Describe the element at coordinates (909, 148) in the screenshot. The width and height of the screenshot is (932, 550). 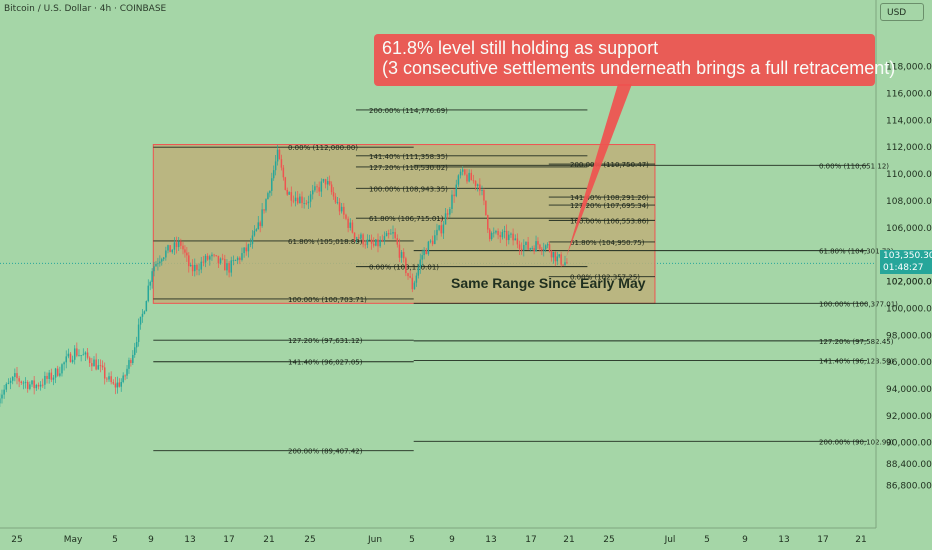
I see `y-tick-label: 112,000.00` at that location.